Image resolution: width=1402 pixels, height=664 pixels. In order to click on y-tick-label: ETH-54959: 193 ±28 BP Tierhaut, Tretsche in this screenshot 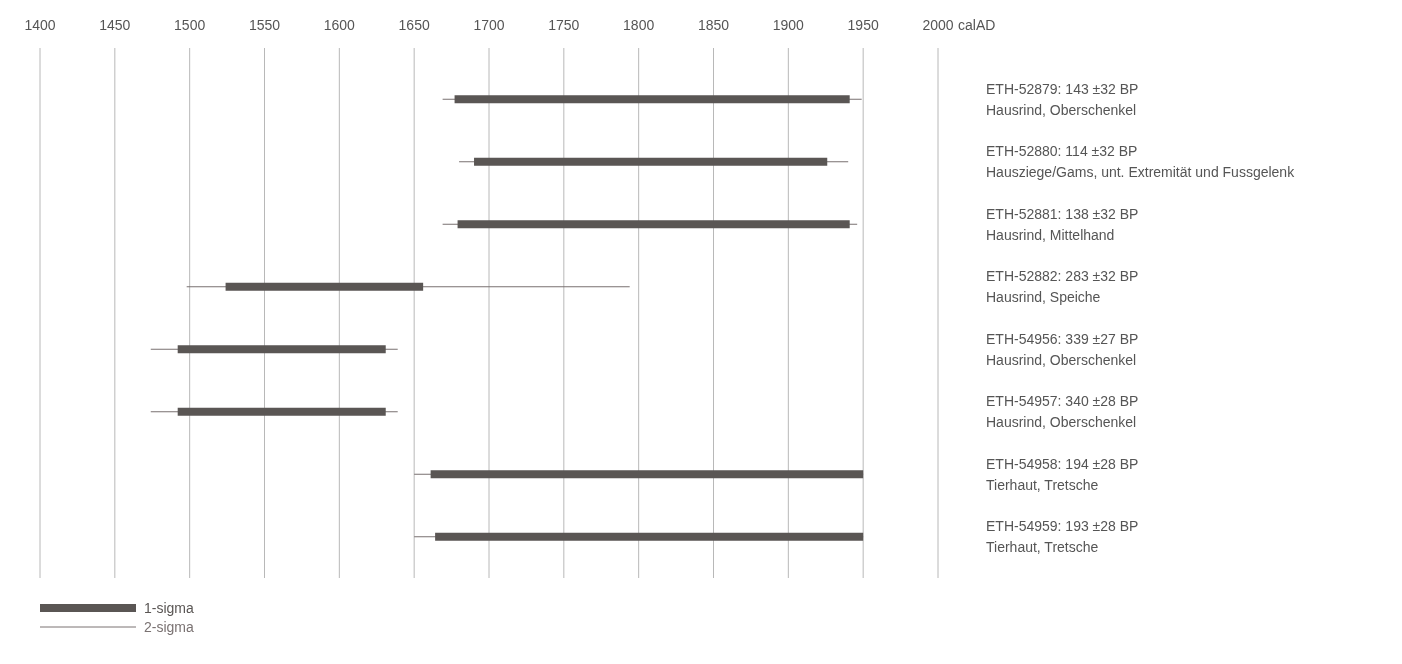, I will do `click(1062, 537)`.